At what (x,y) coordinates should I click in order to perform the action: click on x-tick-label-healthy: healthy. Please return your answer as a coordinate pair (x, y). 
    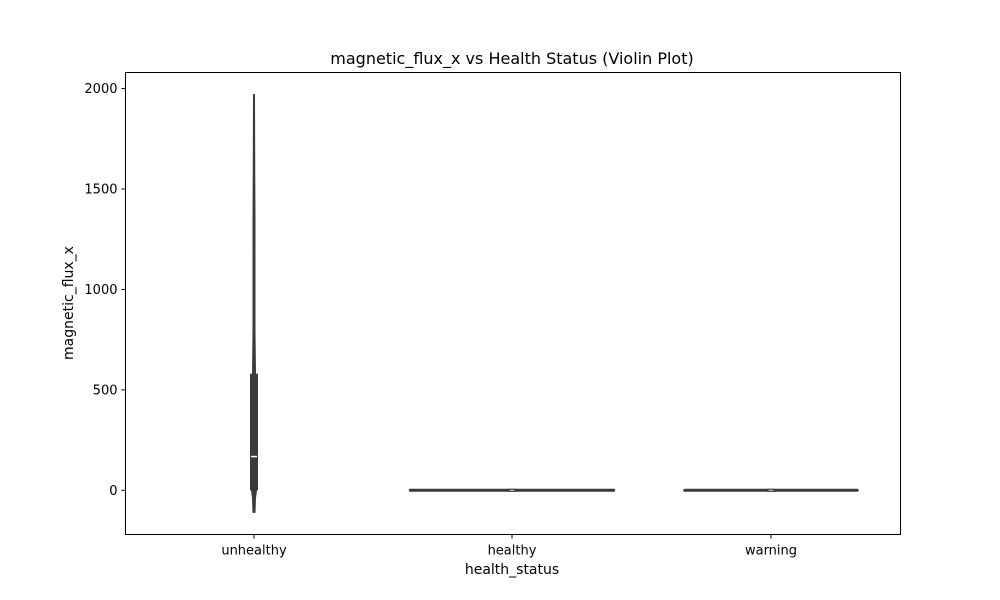
    Looking at the image, I should click on (512, 551).